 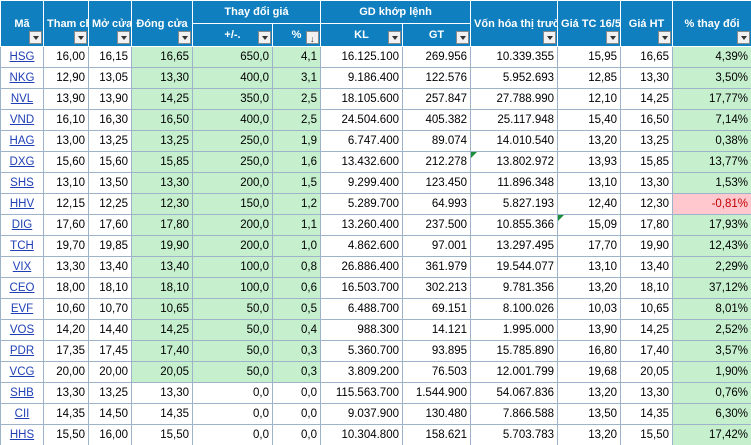 I want to click on volume-cell: 9.299.400, so click(x=361, y=183).